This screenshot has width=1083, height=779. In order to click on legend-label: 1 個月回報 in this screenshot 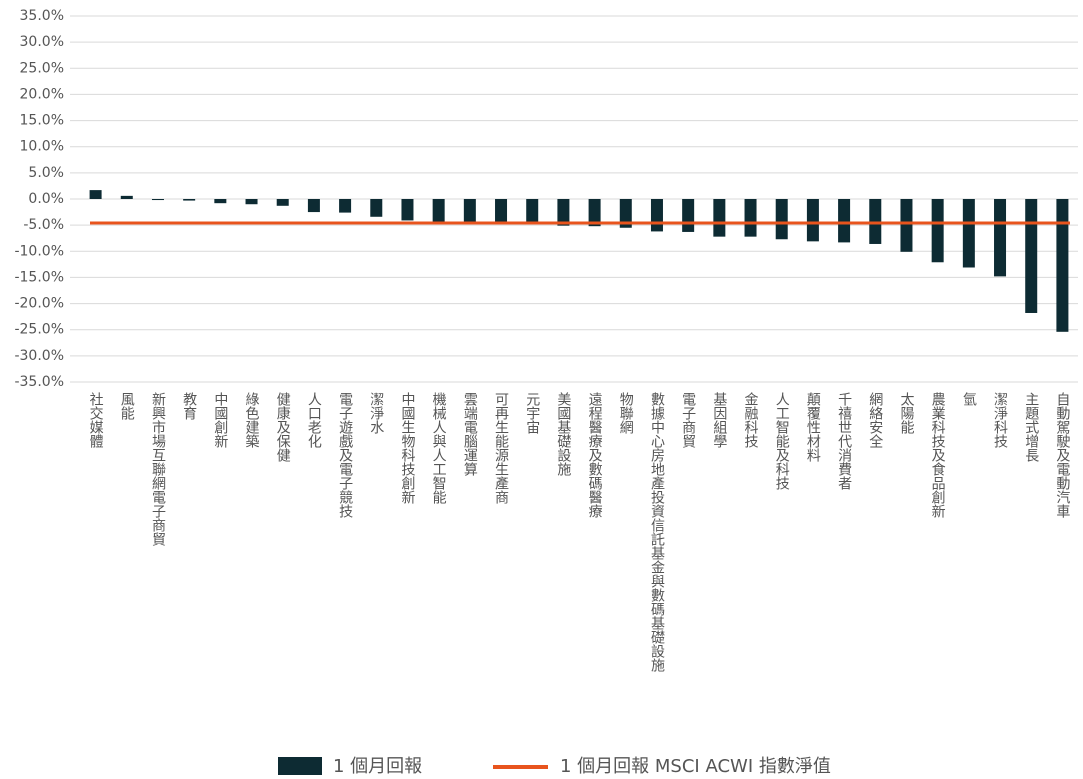, I will do `click(377, 766)`.